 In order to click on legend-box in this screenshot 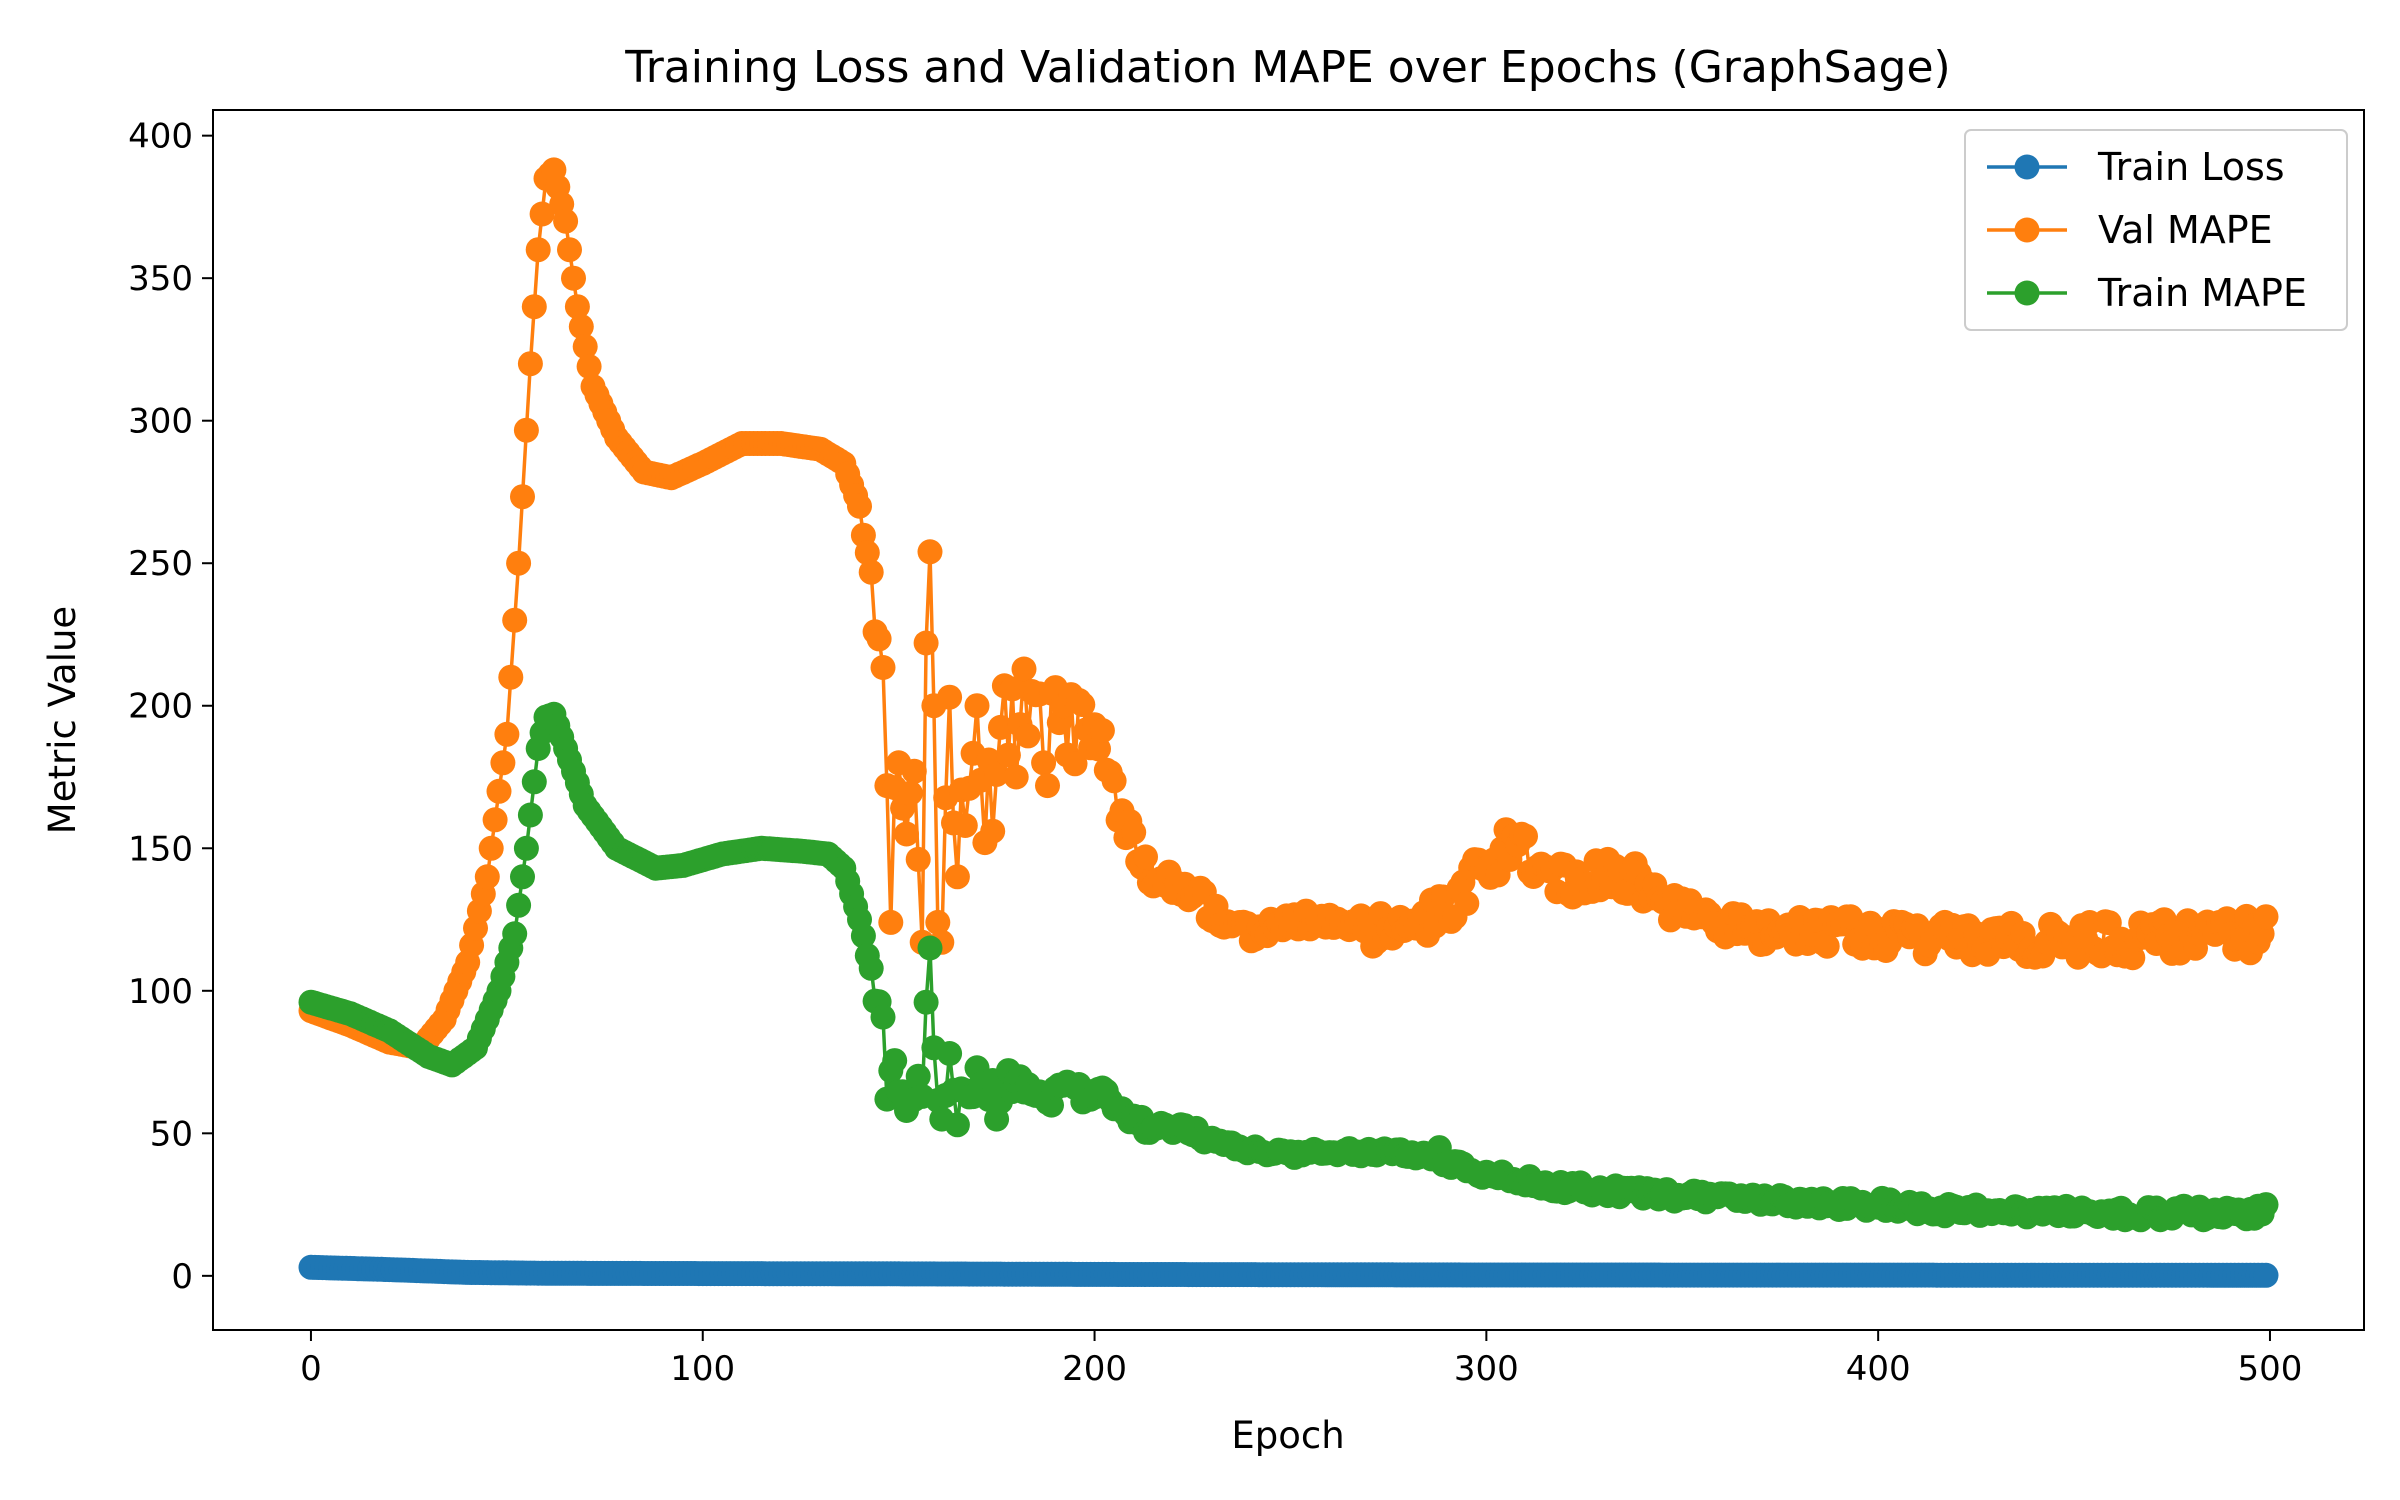, I will do `click(2156, 230)`.